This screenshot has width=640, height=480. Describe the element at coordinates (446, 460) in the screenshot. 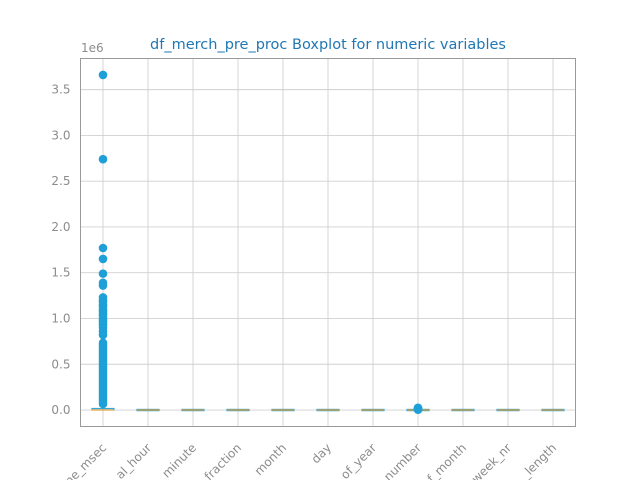

I see `x-tick-label: f_month` at that location.